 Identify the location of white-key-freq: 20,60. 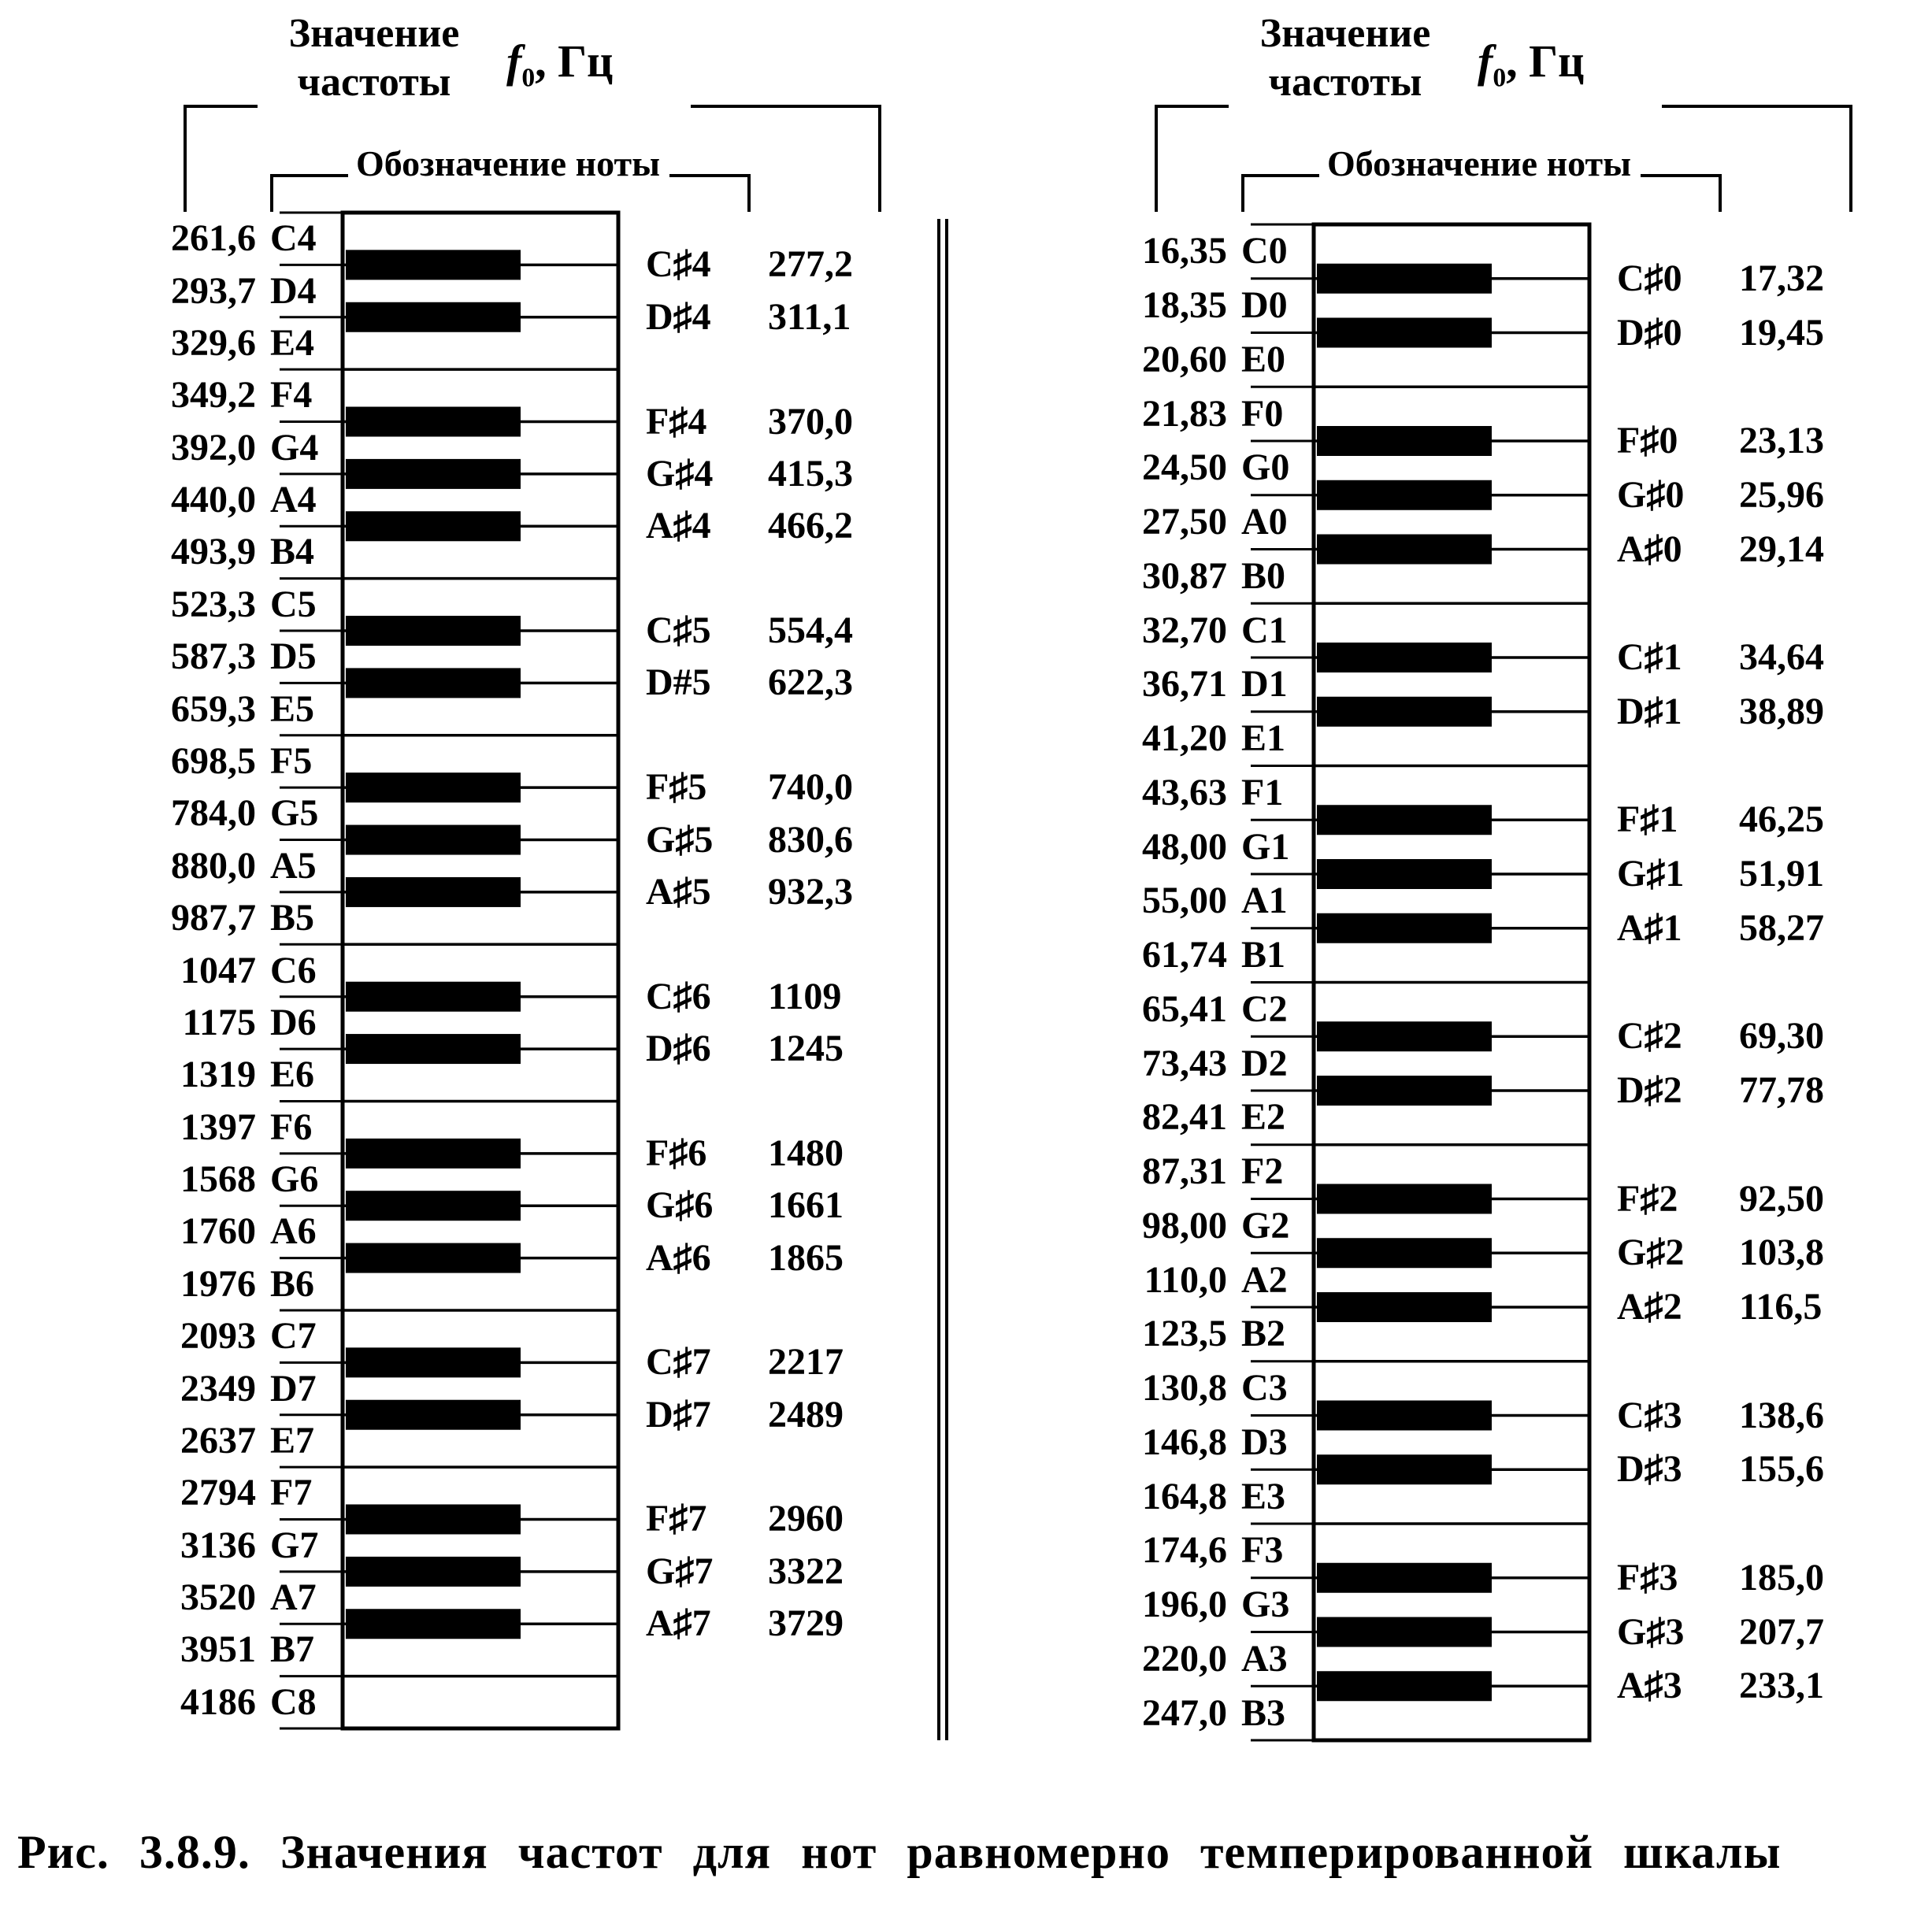
(1184, 359).